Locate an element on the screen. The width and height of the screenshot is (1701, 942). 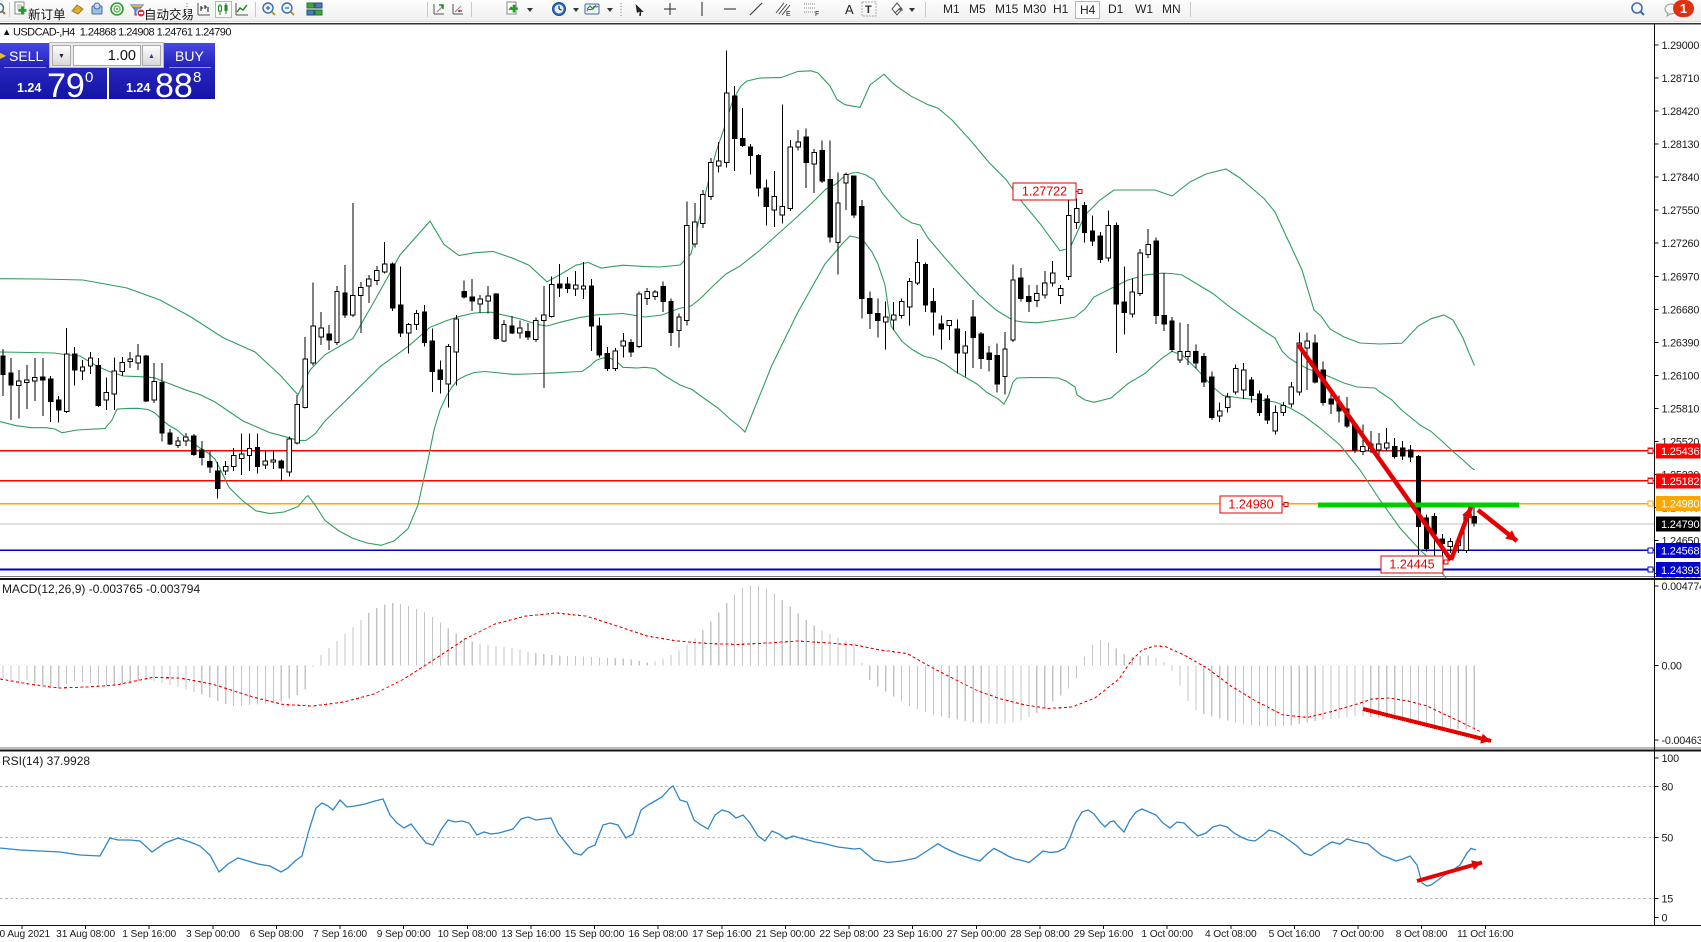
svg-text: 1.29000 is located at coordinates (1681, 46).